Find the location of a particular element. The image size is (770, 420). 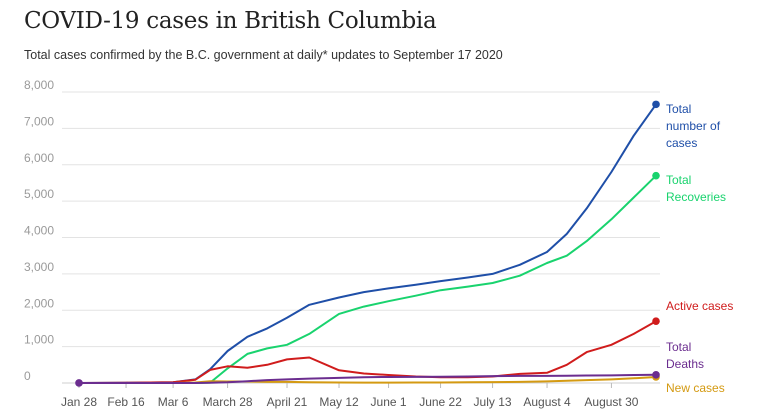

y-tick-label: 5,000 is located at coordinates (39, 194).